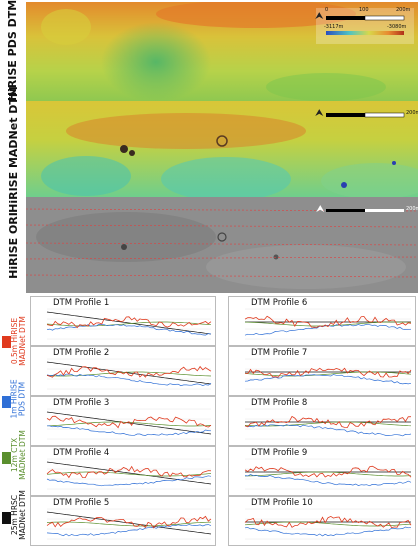 The width and height of the screenshot is (418, 550). I want to click on profile-title: DTM Profile 8, so click(279, 403).